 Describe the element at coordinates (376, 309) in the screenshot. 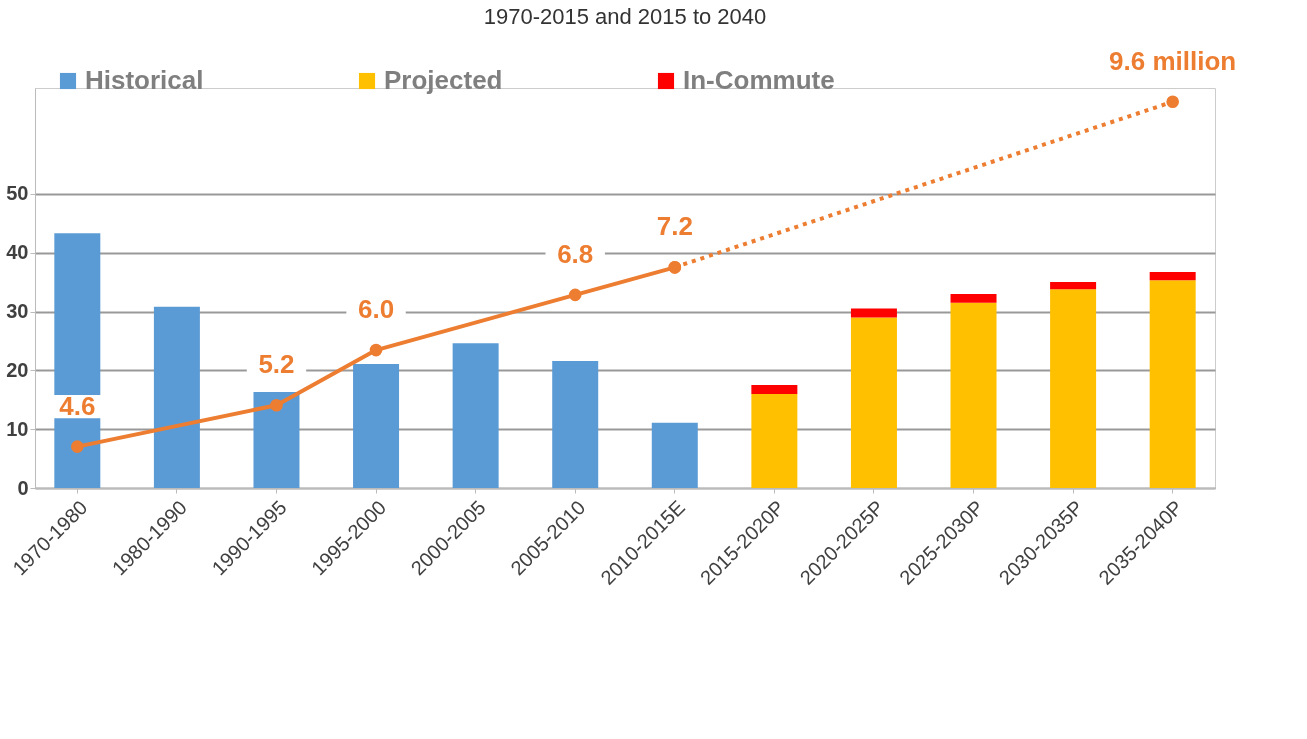

I see `data-label: 6.0` at that location.